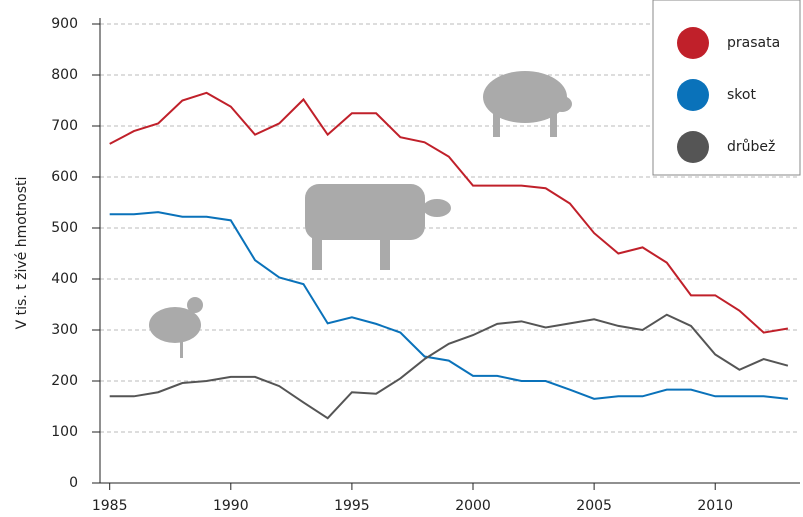  I want to click on y-axis-label: V tis. t živé hmotnosti, so click(22, 253).